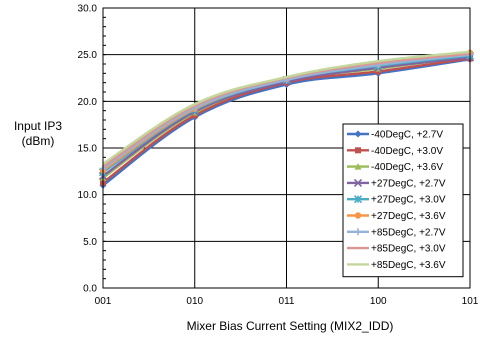 Image resolution: width=480 pixels, height=340 pixels. What do you see at coordinates (408, 216) in the screenshot?
I see `legend-label: +27DegC, +3.6V` at bounding box center [408, 216].